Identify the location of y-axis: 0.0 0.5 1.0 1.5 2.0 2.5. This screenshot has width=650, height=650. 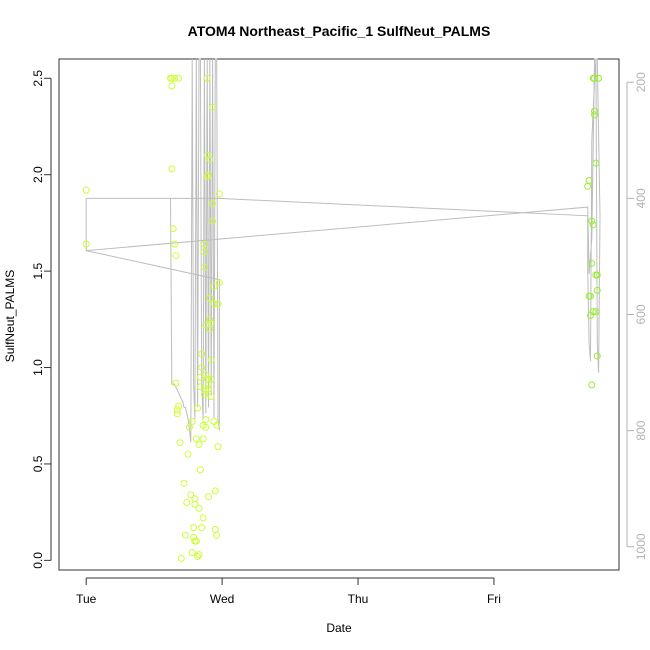
(41, 319).